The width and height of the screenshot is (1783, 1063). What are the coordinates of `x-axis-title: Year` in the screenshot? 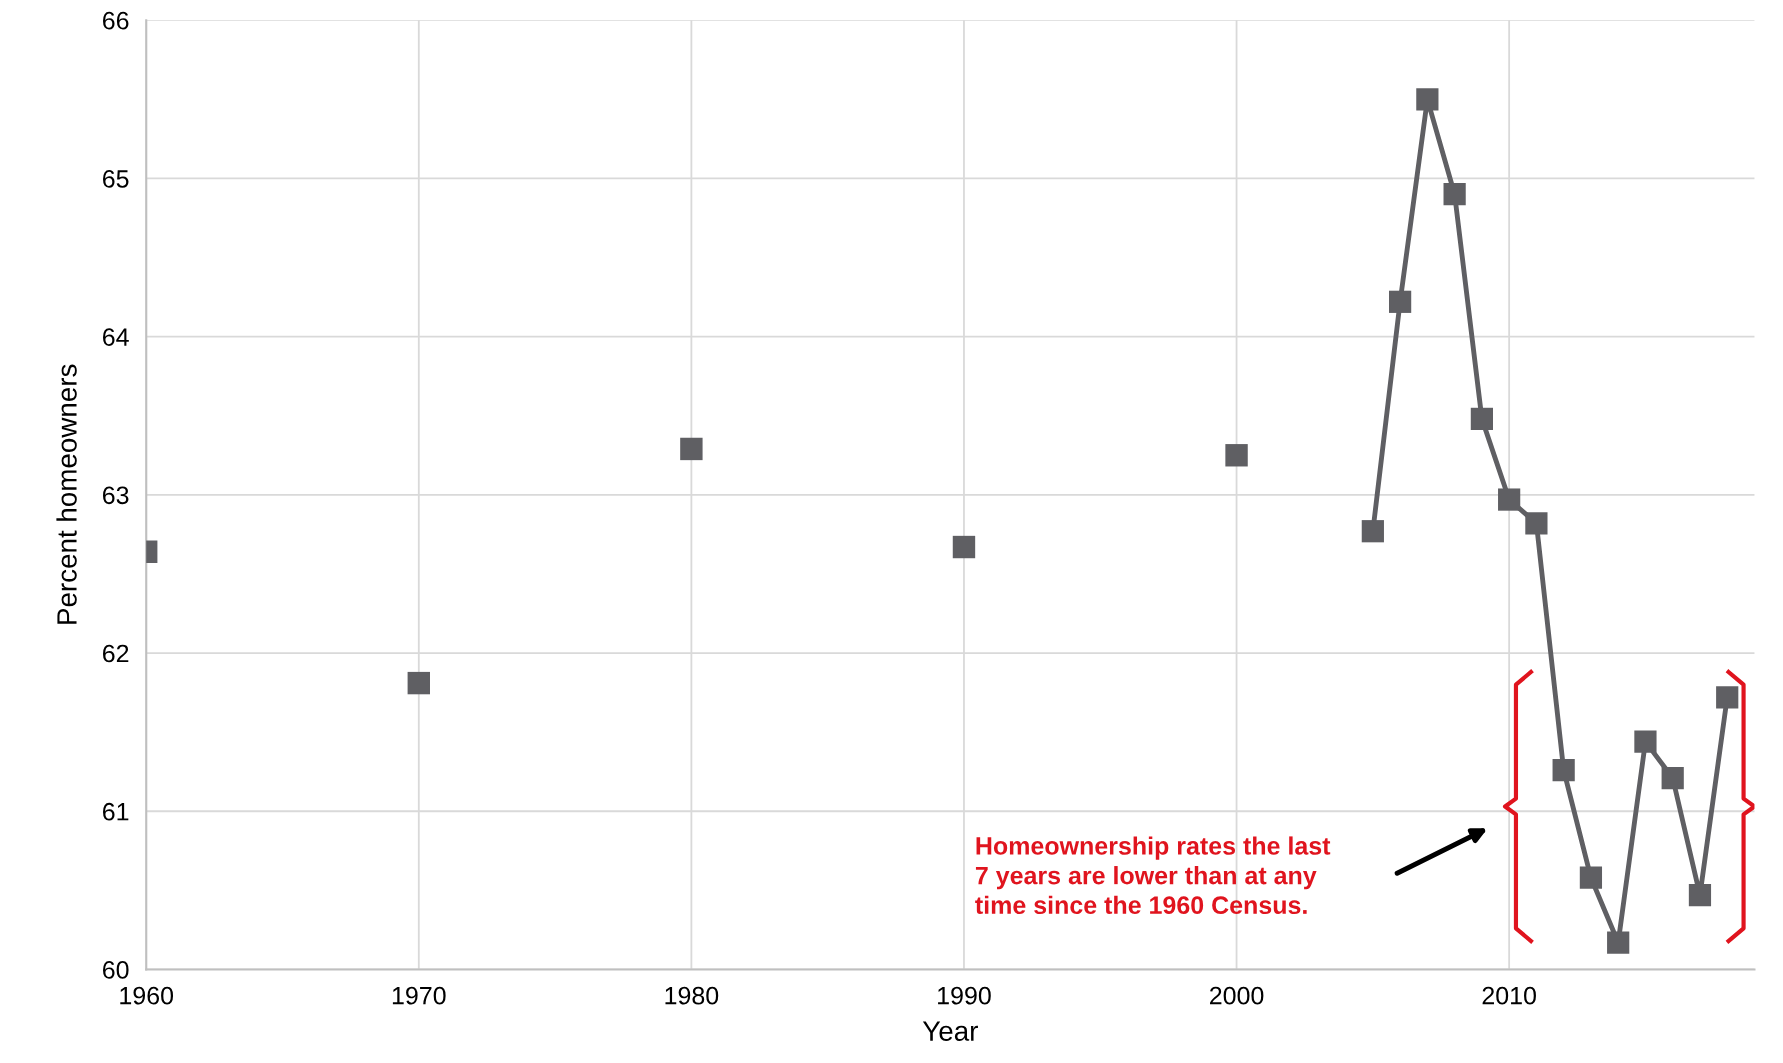 It's located at (950, 1031).